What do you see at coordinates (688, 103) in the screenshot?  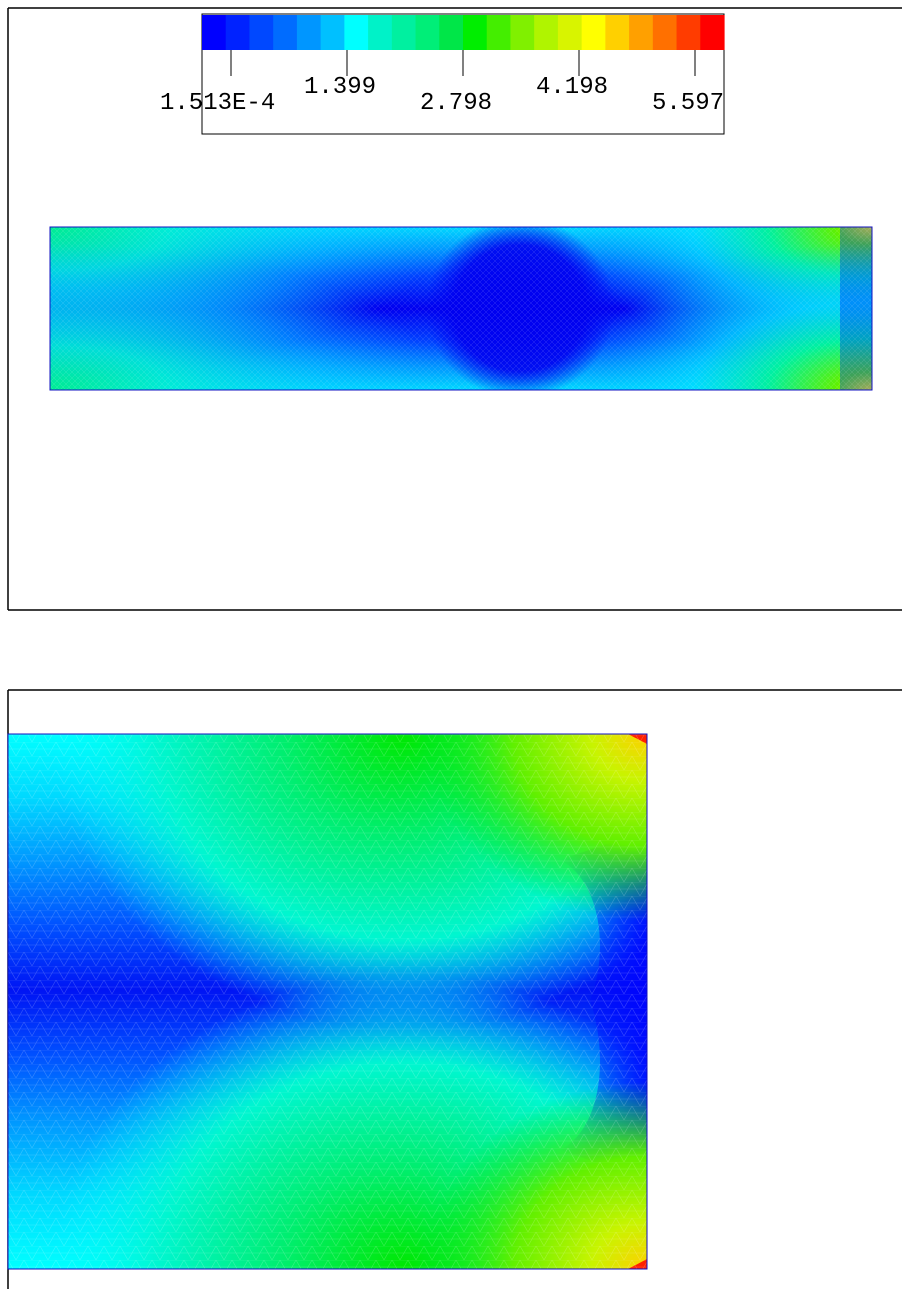 I see `legend-label-max: 5.597` at bounding box center [688, 103].